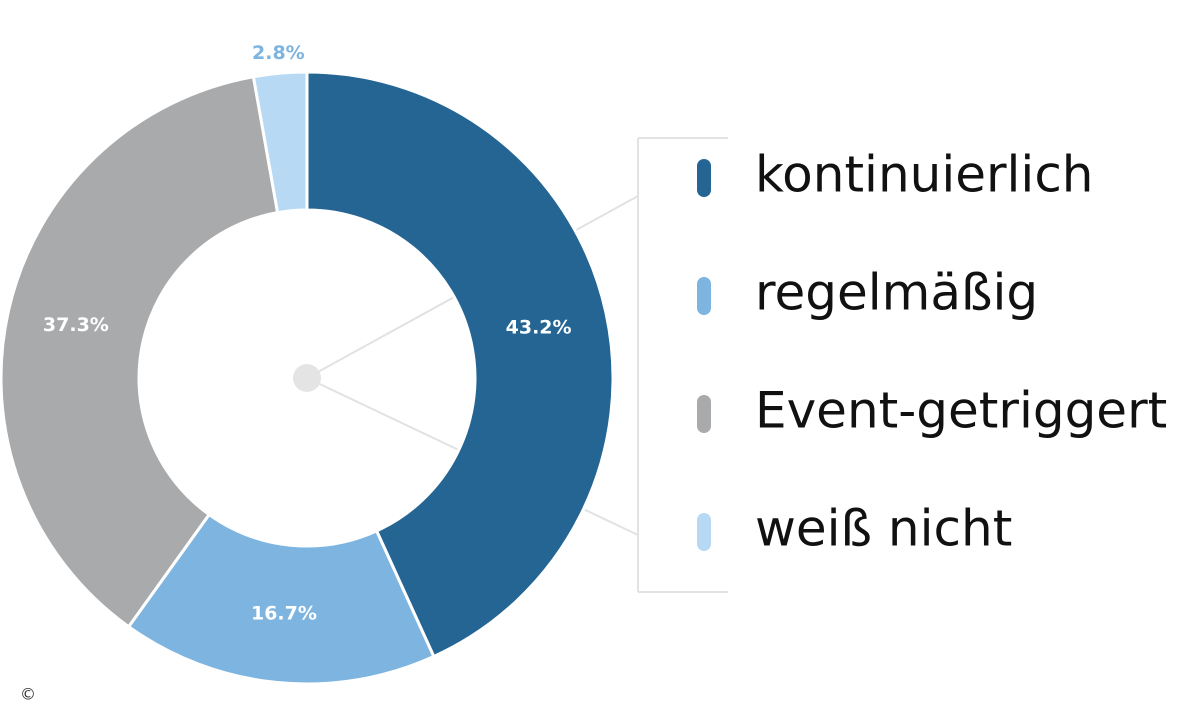  I want to click on value-label: 43.2%, so click(539, 327).